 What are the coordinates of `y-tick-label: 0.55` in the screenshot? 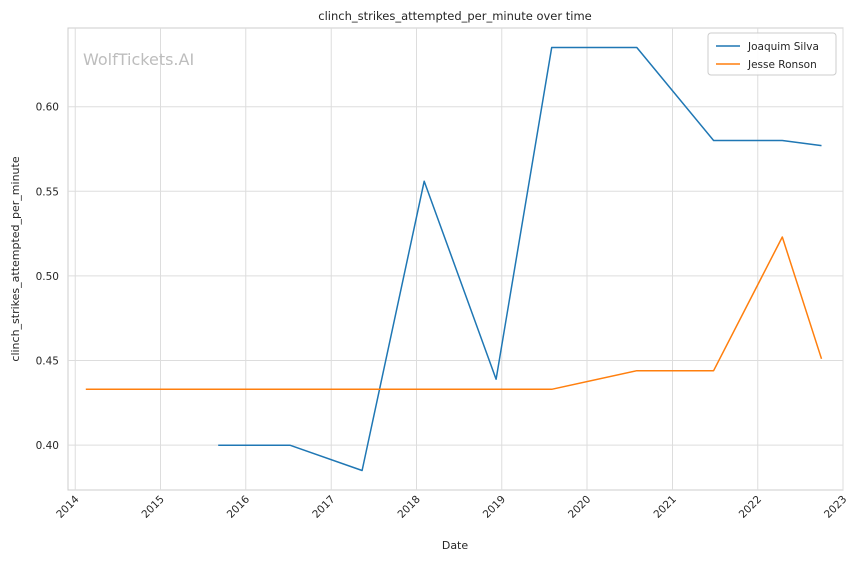 It's located at (47, 192).